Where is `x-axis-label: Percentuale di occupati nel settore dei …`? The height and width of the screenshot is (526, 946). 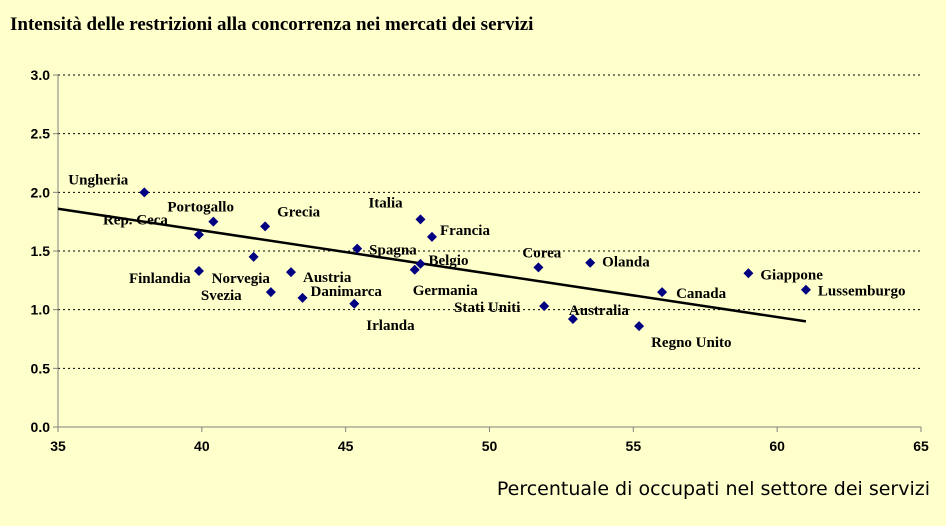 x-axis-label: Percentuale di occupati nel settore dei … is located at coordinates (713, 489).